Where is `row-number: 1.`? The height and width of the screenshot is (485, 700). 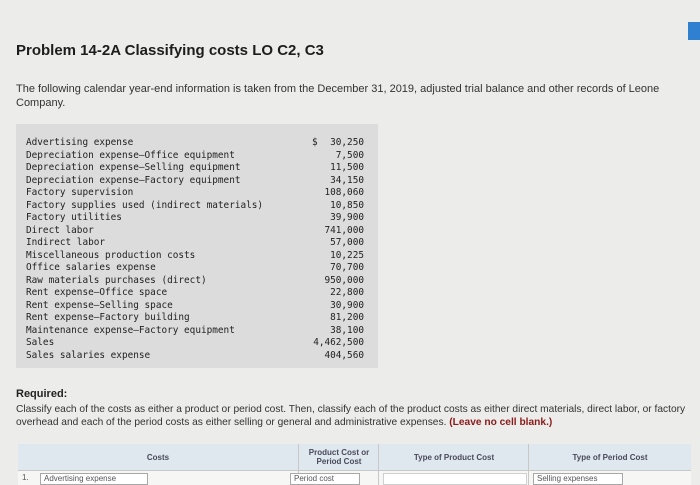 row-number: 1. is located at coordinates (25, 477).